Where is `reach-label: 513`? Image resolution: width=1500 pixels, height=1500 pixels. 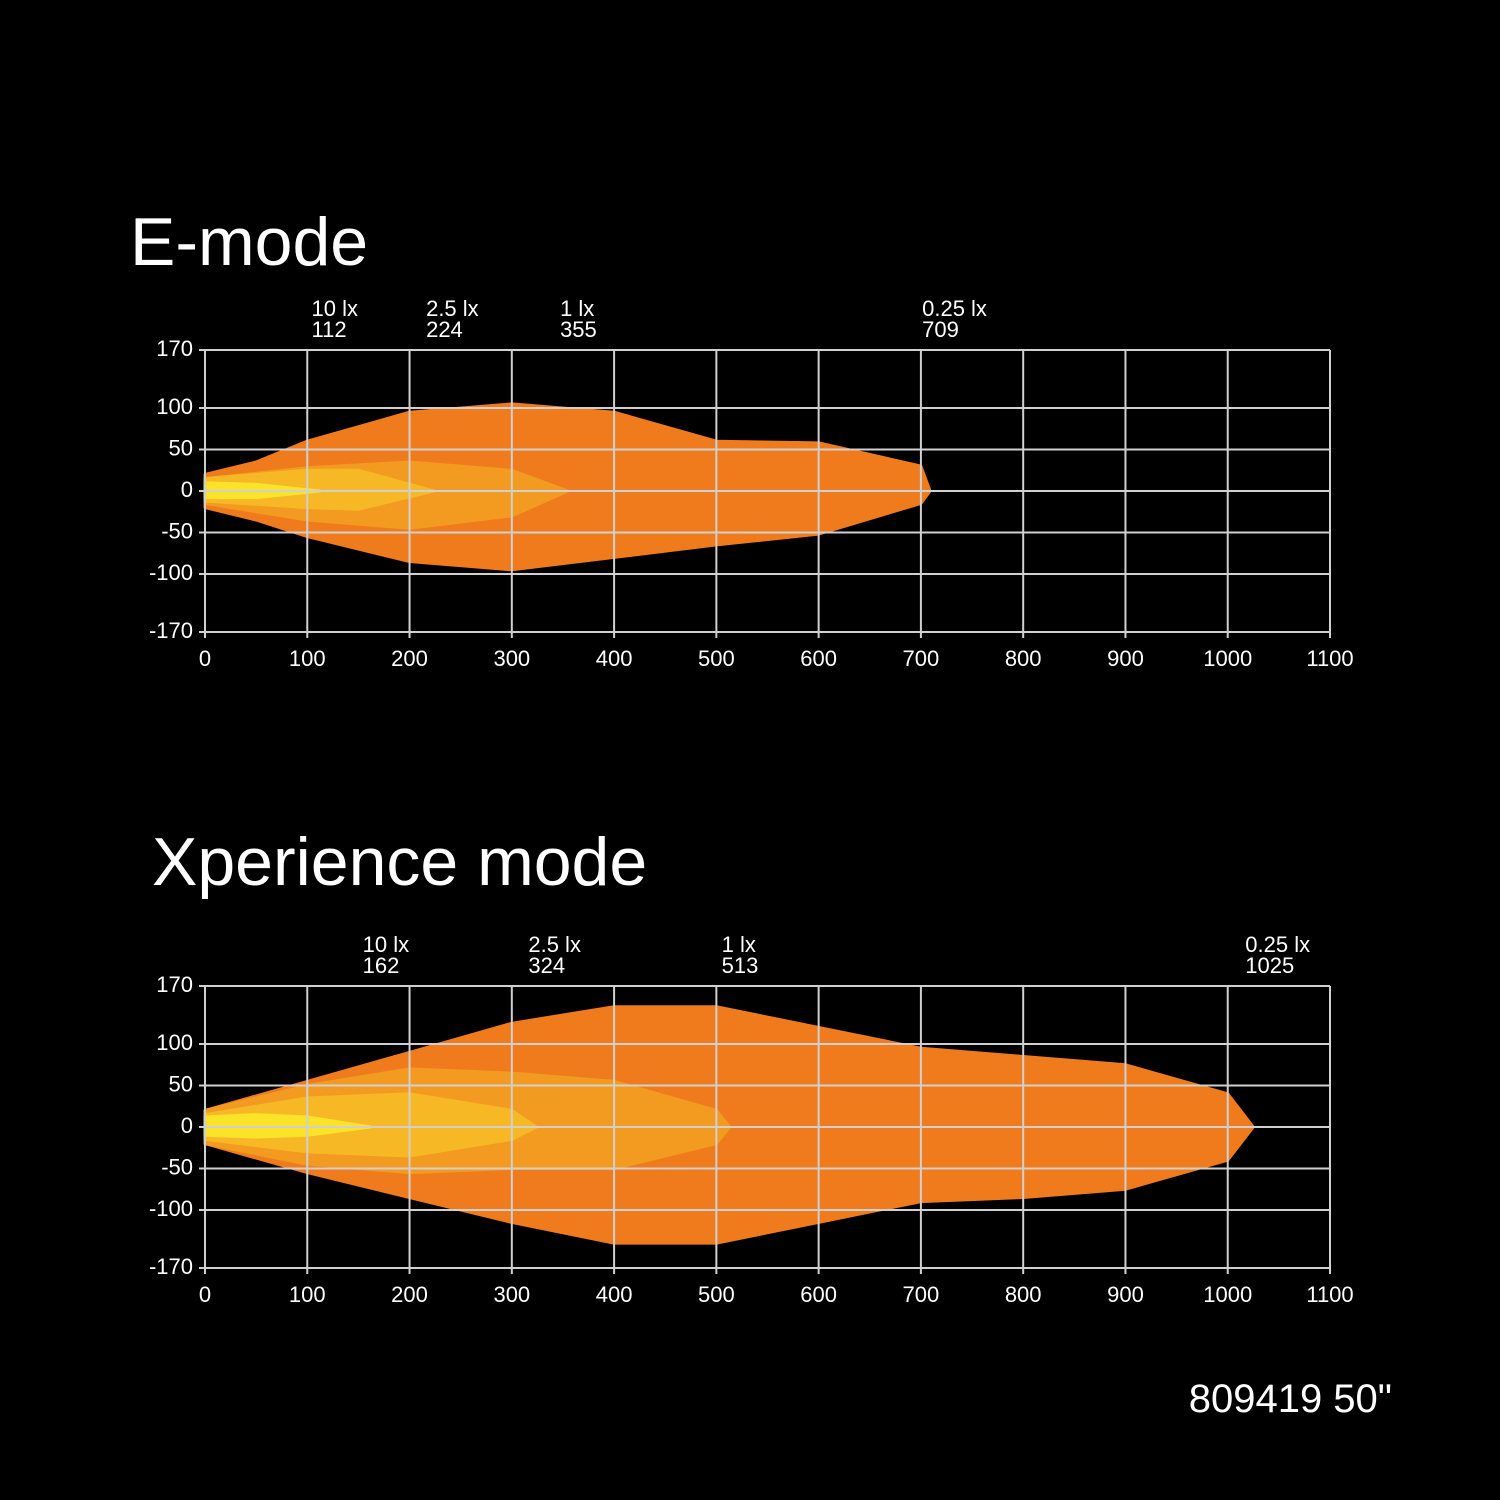
reach-label: 513 is located at coordinates (740, 965).